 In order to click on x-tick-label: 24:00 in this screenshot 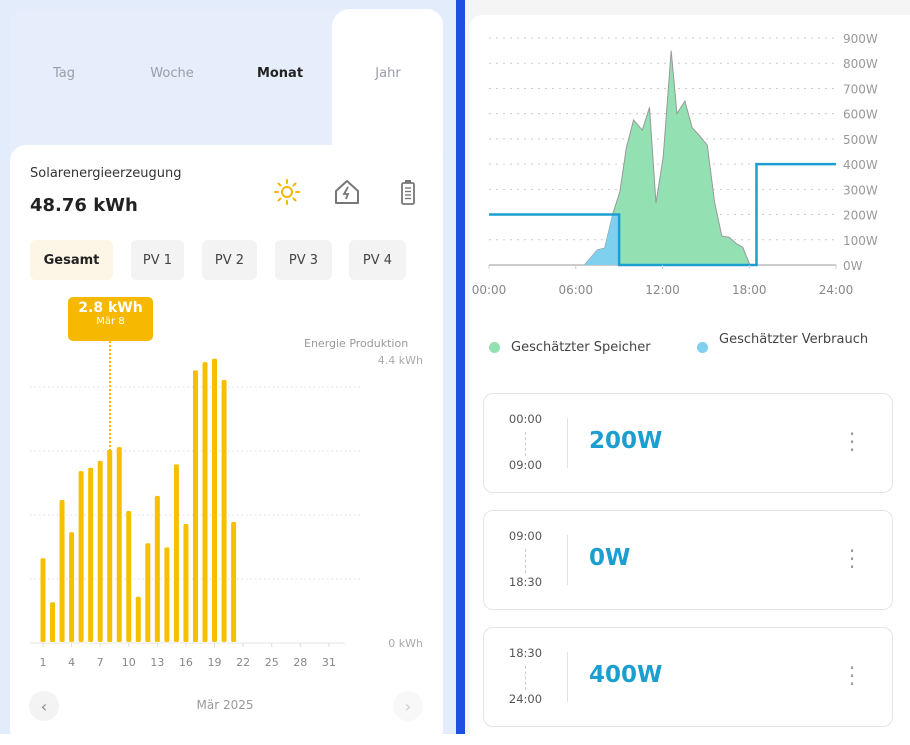, I will do `click(836, 290)`.